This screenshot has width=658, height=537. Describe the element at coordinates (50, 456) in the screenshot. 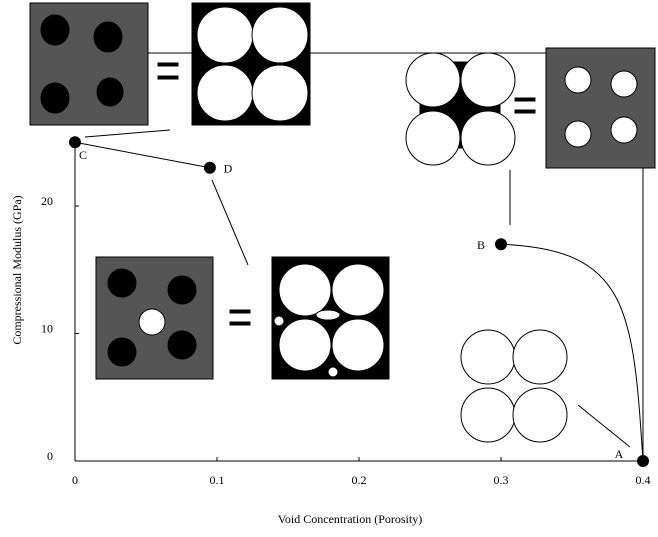

I see `y-tick-label: 0` at that location.